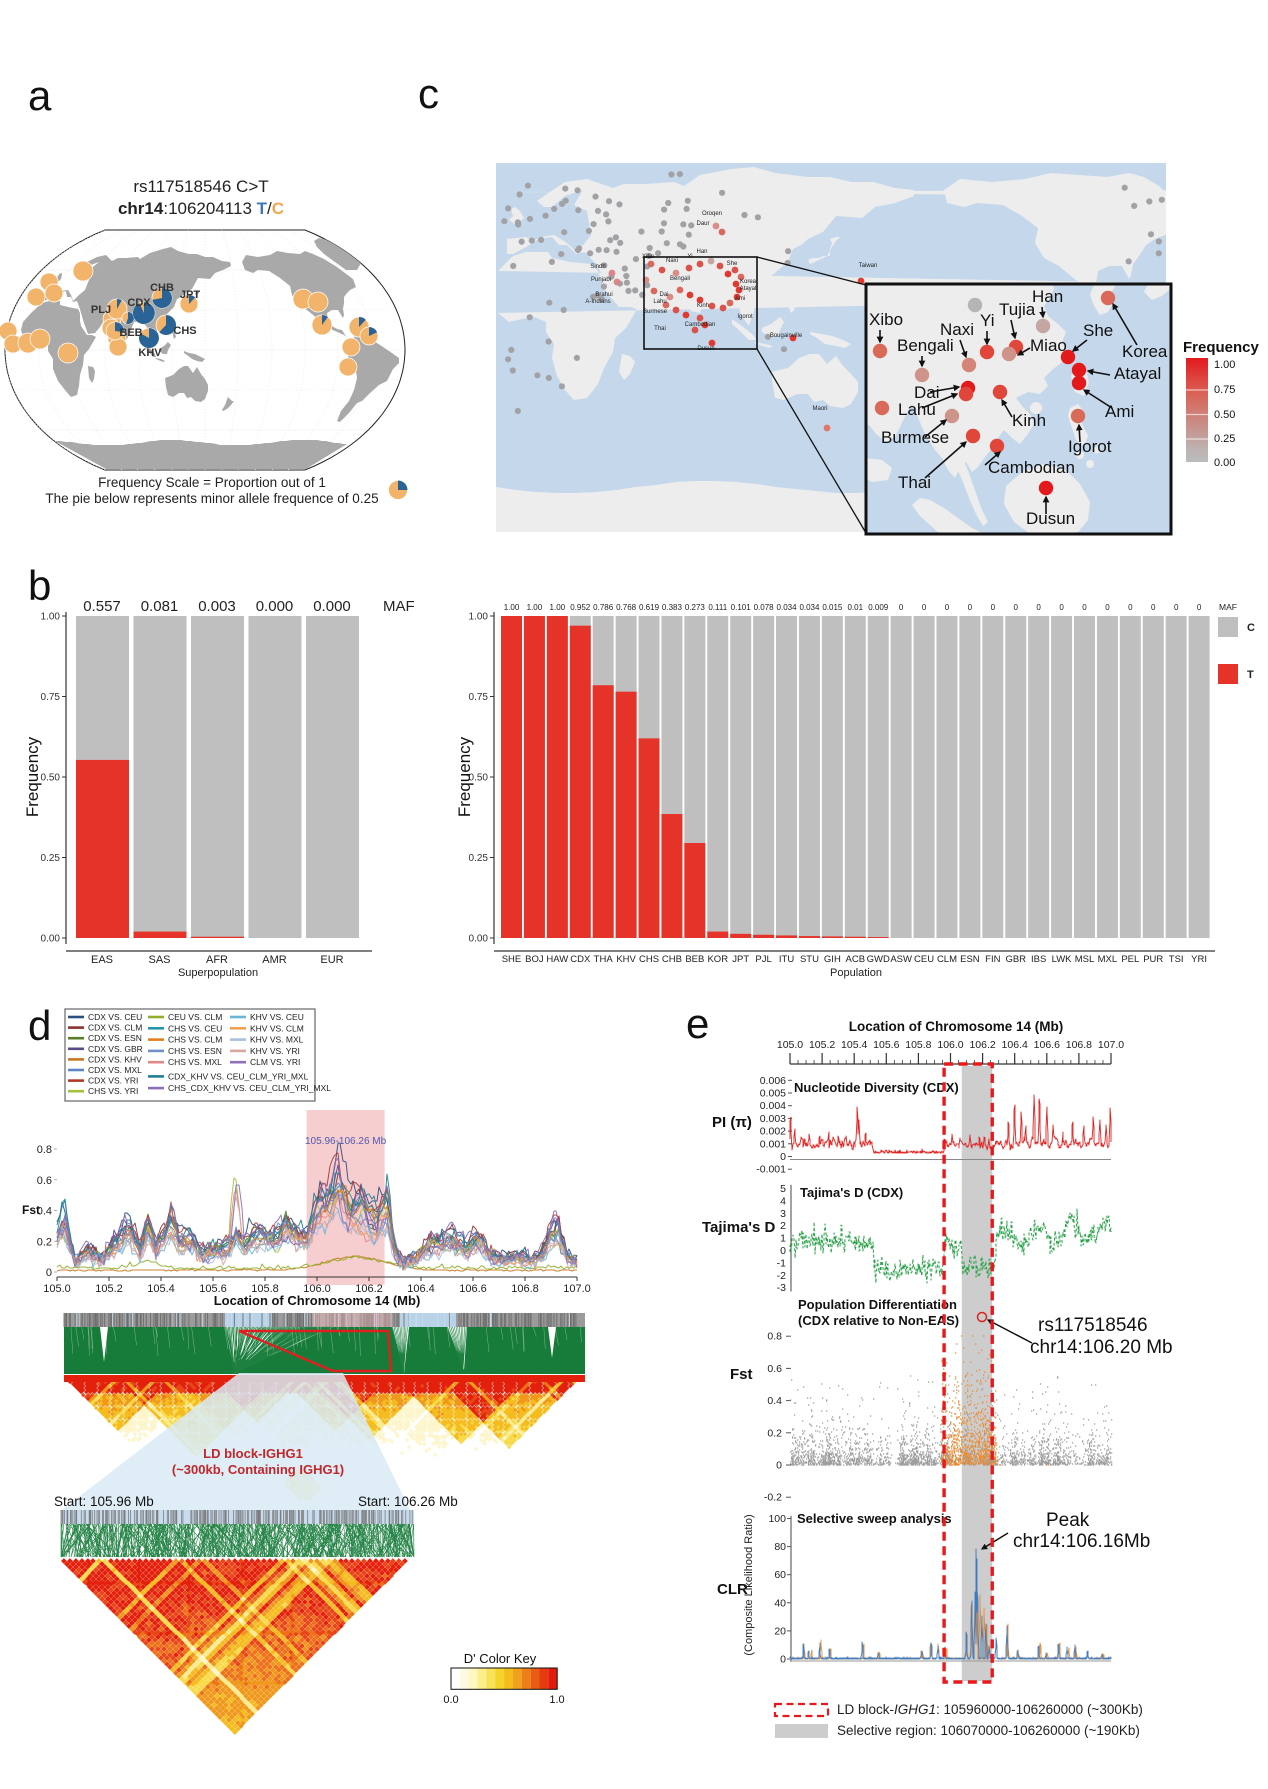  Describe the element at coordinates (113, 1081) in the screenshot. I see `svg-text: CDX VS. YRI` at that location.